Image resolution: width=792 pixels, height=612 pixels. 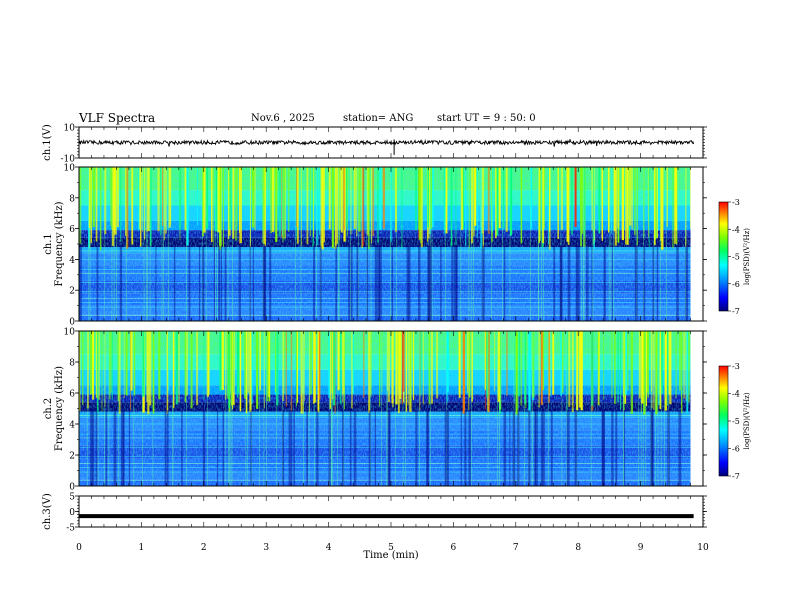 I want to click on station-label: station= ANG, so click(x=378, y=118).